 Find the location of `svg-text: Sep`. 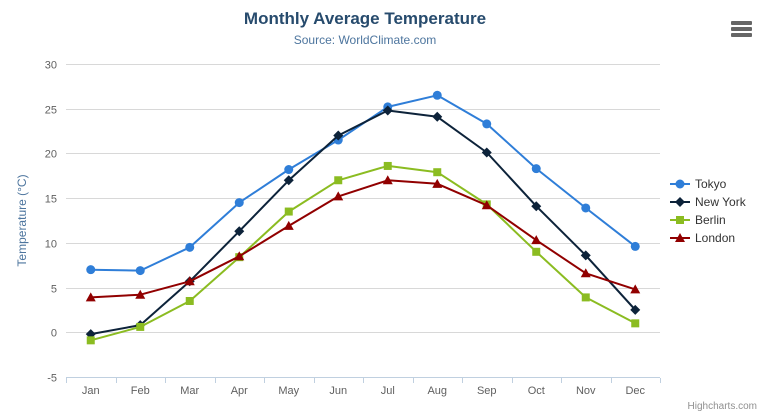

svg-text: Sep is located at coordinates (487, 391).